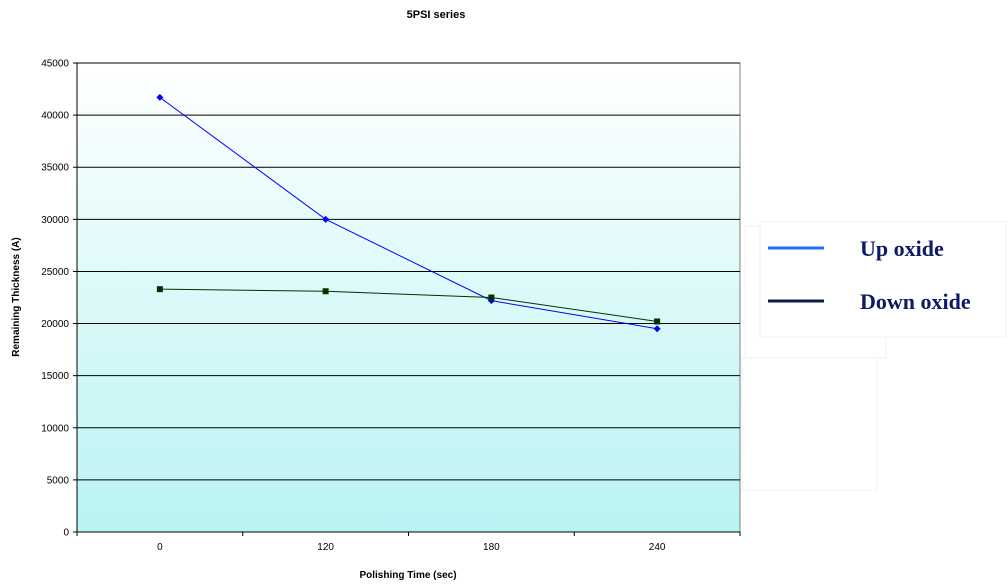  I want to click on legend-item: Up oxide, so click(856, 248).